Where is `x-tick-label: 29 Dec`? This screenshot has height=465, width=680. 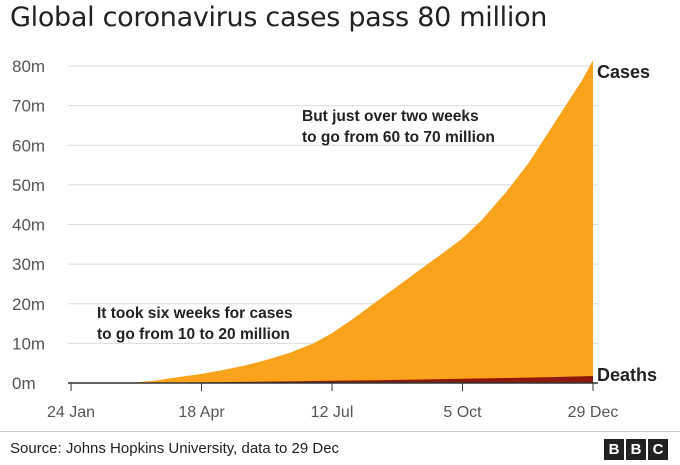 x-tick-label: 29 Dec is located at coordinates (593, 412).